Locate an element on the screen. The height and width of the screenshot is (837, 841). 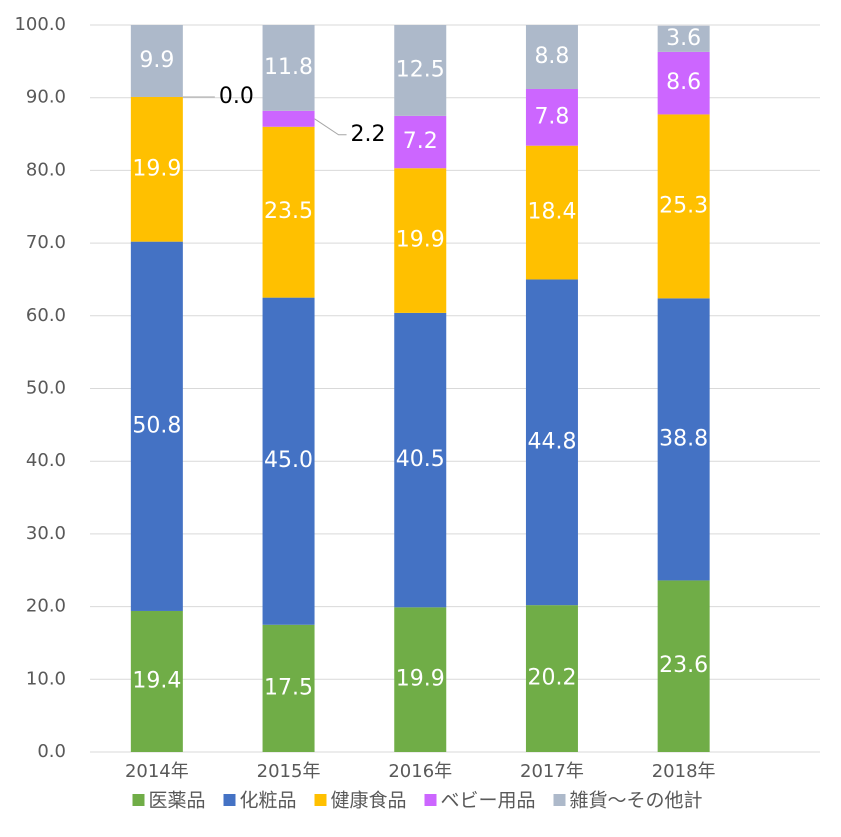
value-label: 18.4 is located at coordinates (551, 212).